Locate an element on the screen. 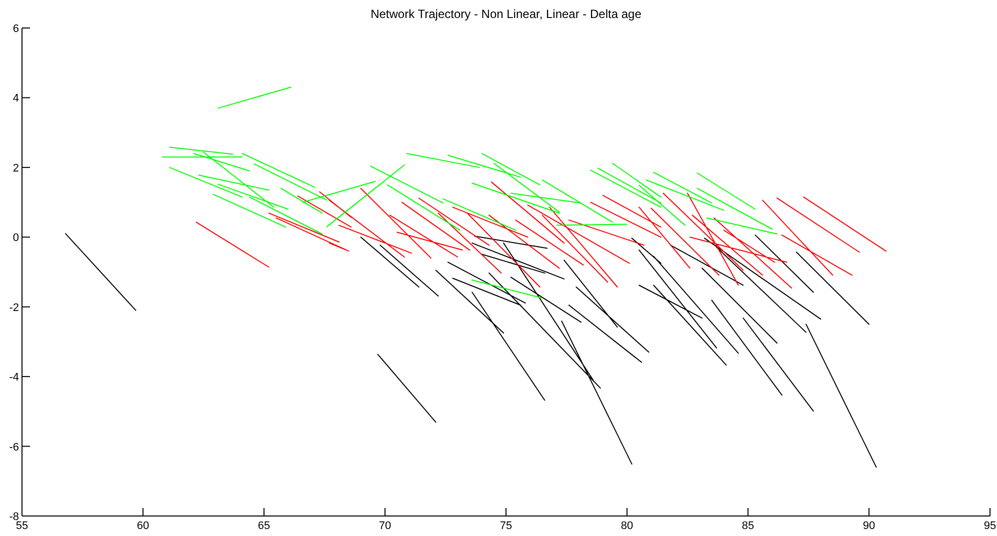  x-tick-label: 95 is located at coordinates (990, 526).